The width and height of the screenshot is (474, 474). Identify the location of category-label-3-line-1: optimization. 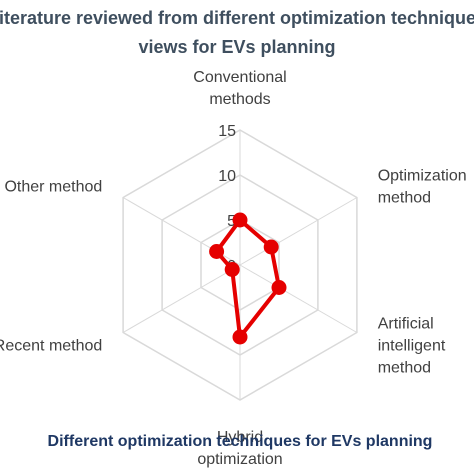
(239, 459).